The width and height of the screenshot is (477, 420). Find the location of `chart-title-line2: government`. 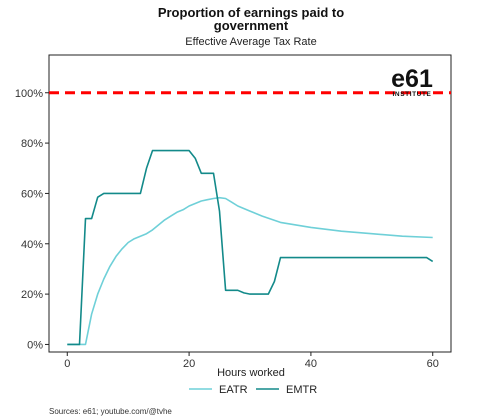

chart-title-line2: government is located at coordinates (251, 25).